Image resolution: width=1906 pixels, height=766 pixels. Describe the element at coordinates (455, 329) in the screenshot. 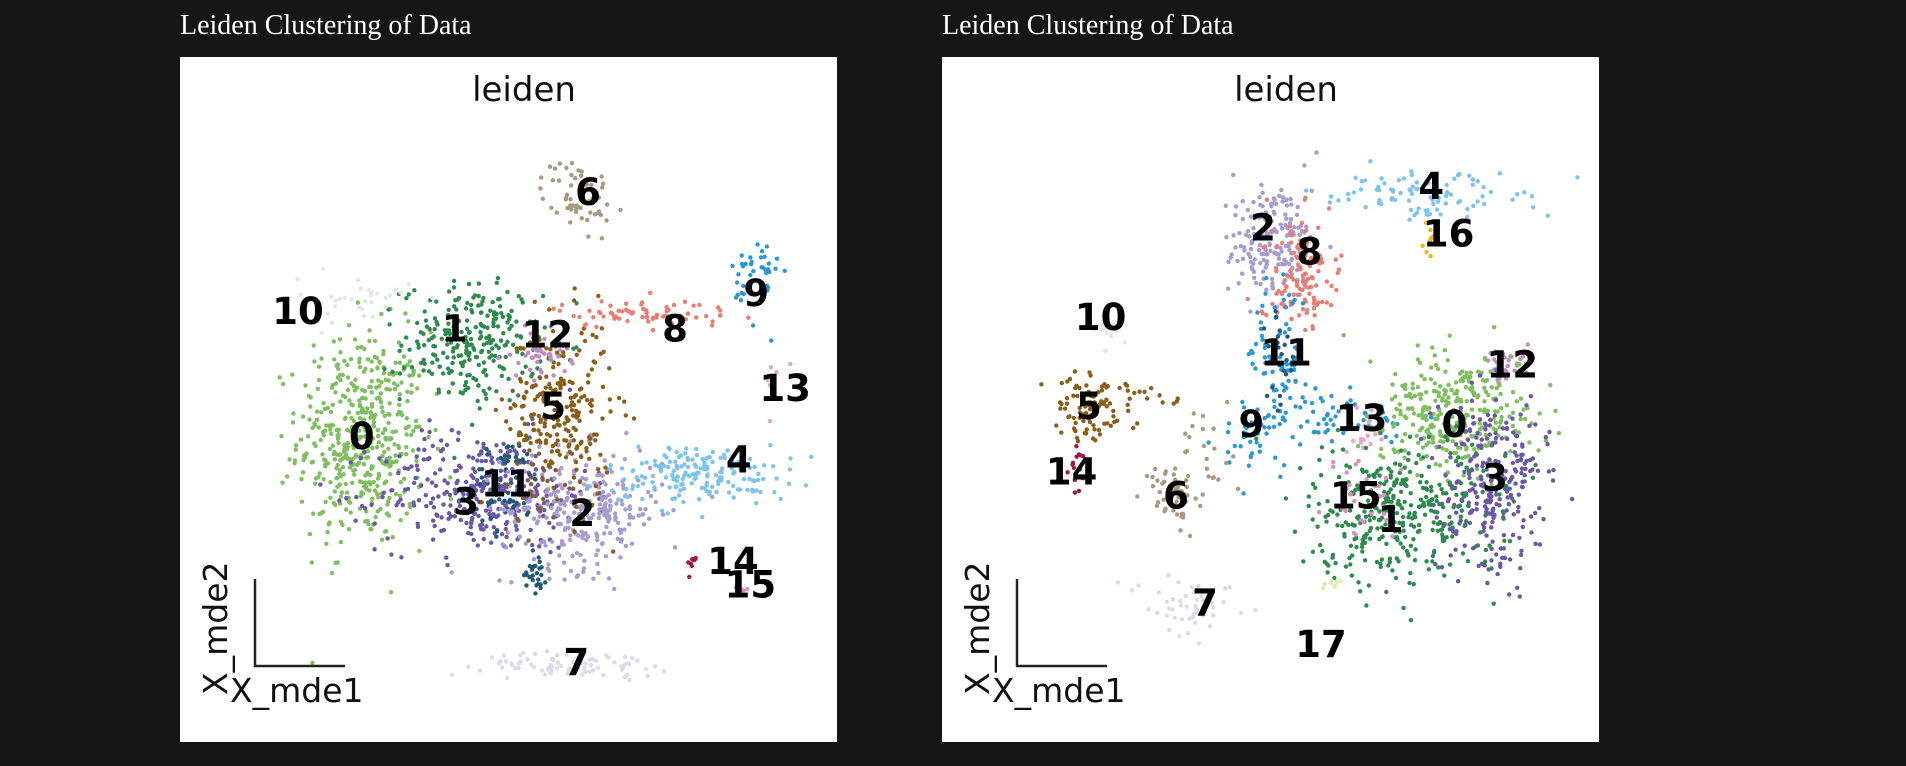

I see `cluster-label-1: 1` at that location.